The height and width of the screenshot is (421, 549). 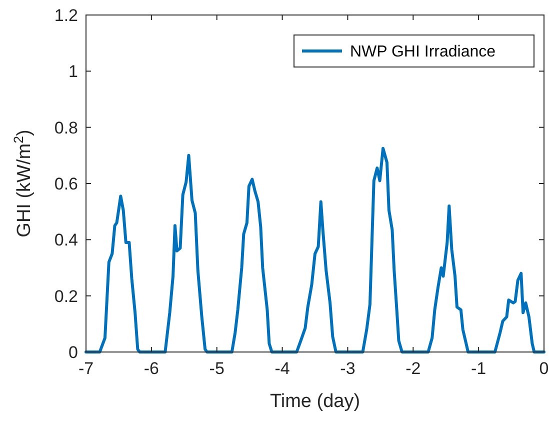 What do you see at coordinates (66, 184) in the screenshot?
I see `y-tick-label: 0.6` at bounding box center [66, 184].